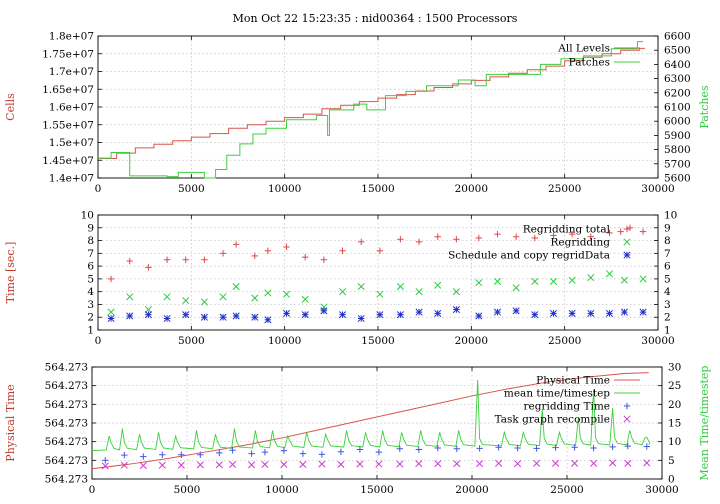  Describe the element at coordinates (667, 267) in the screenshot. I see `y2-tick-label: 6` at that location.